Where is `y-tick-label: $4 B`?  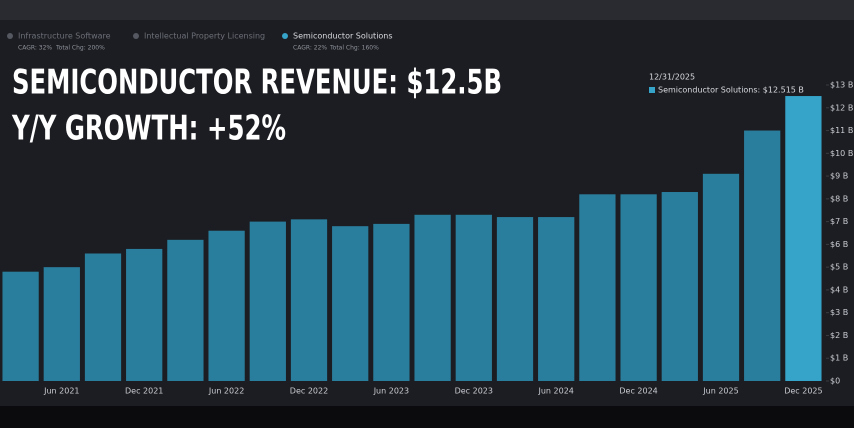
y-tick-label: $4 B is located at coordinates (839, 289).